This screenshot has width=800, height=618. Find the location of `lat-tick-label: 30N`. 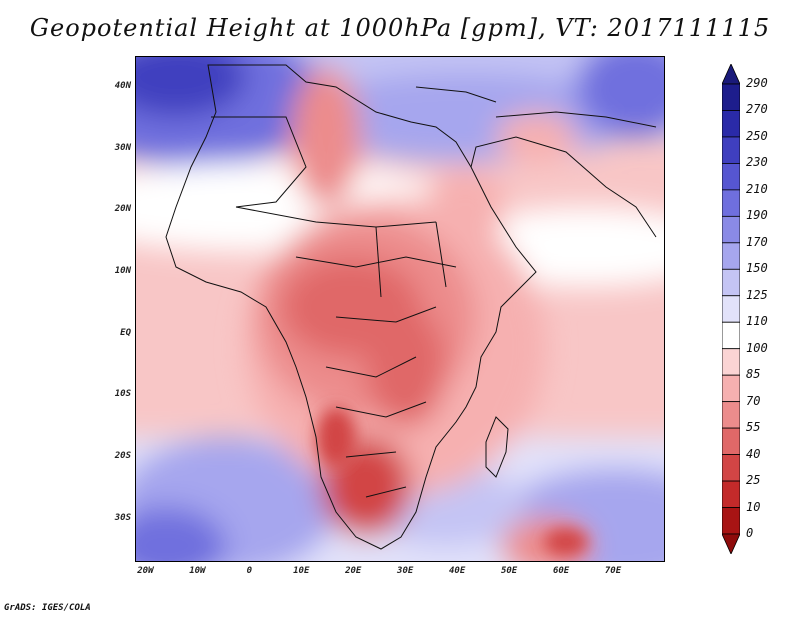

lat-tick-label: 30N is located at coordinates (122, 147).